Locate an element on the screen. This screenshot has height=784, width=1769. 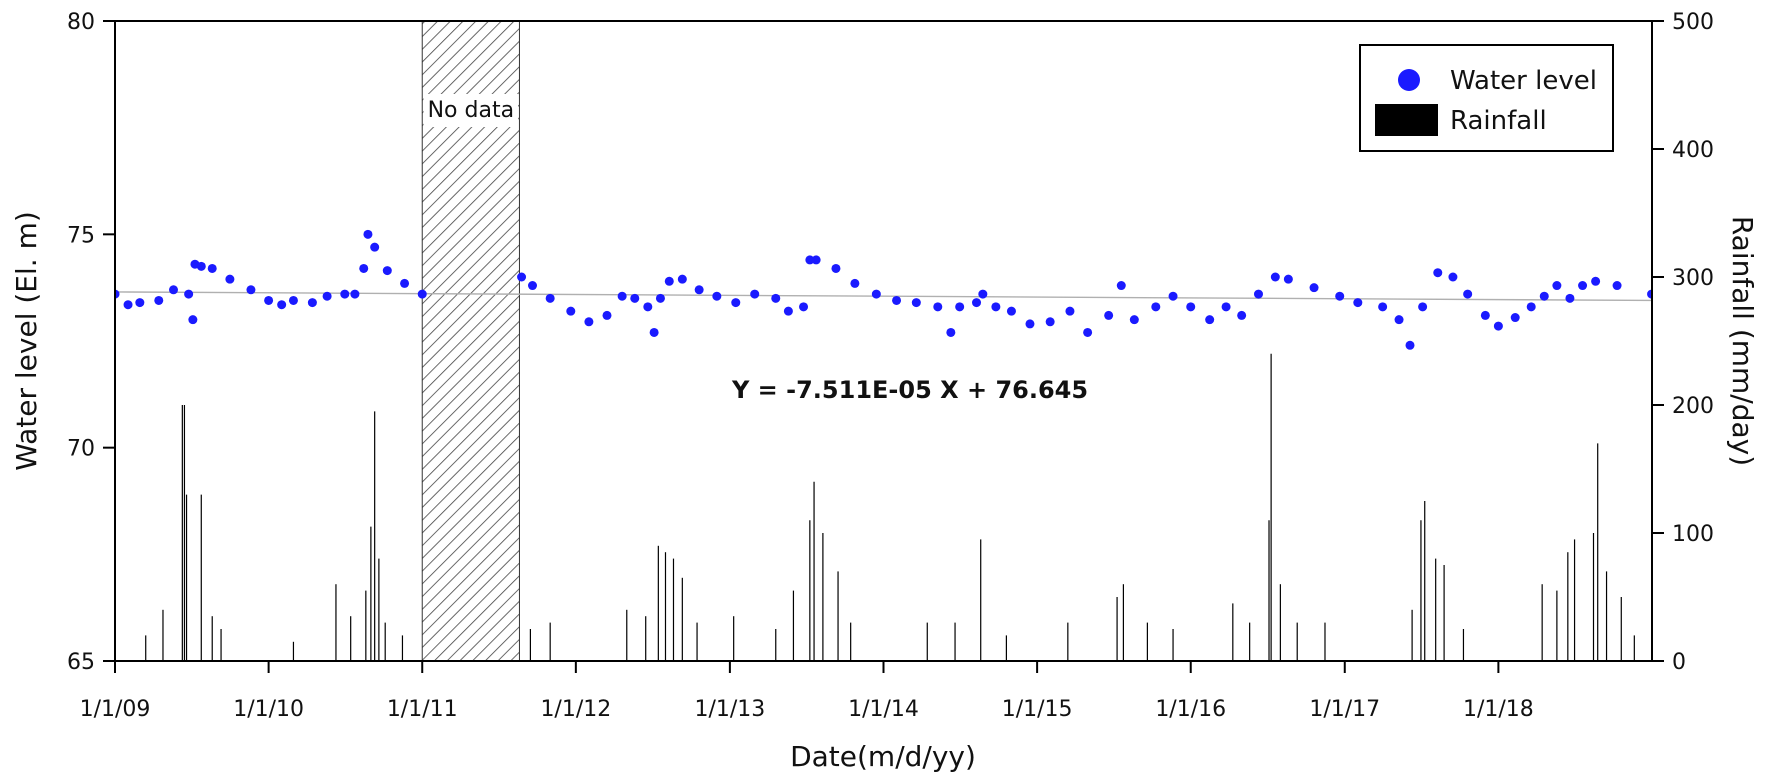
x-tick-label: 1/1/17 is located at coordinates (1344, 709).